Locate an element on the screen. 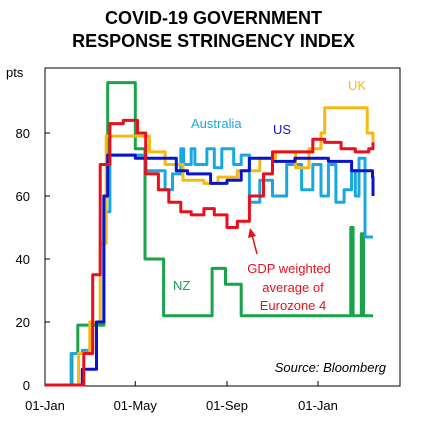  y-tick-label: 60 is located at coordinates (23, 196).